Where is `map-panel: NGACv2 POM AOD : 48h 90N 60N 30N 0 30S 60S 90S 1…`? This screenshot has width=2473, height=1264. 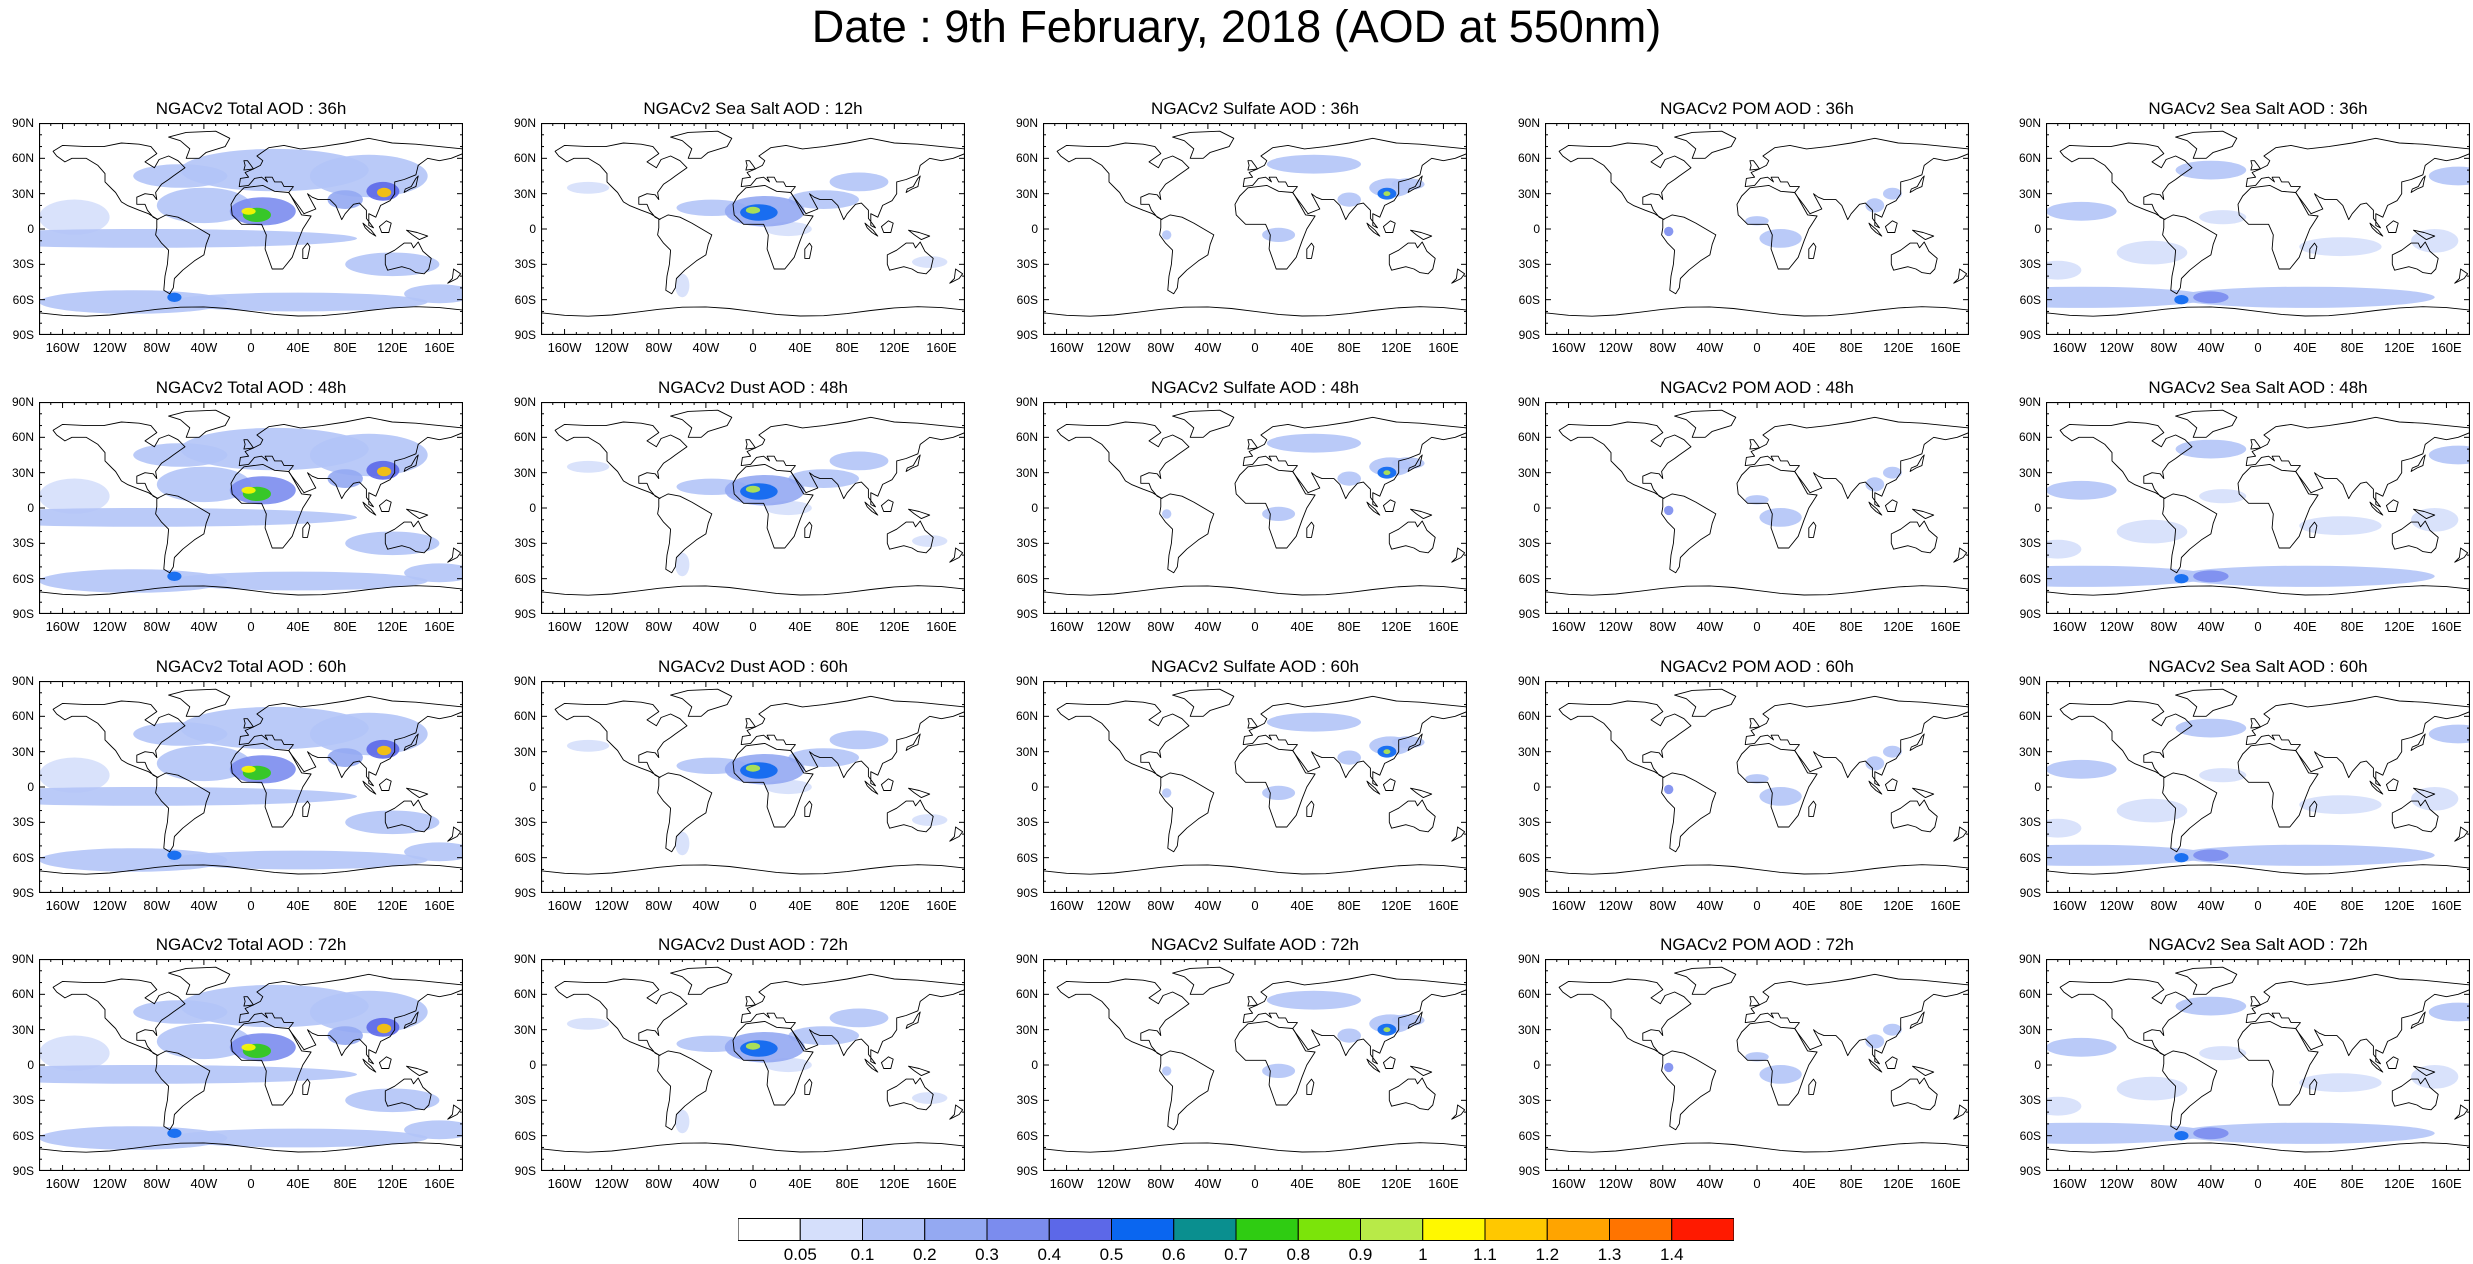
map-panel: NGACv2 POM AOD : 48h 90N 60N 30N 0 30S 60S 90S 1… is located at coordinates (1743, 506).